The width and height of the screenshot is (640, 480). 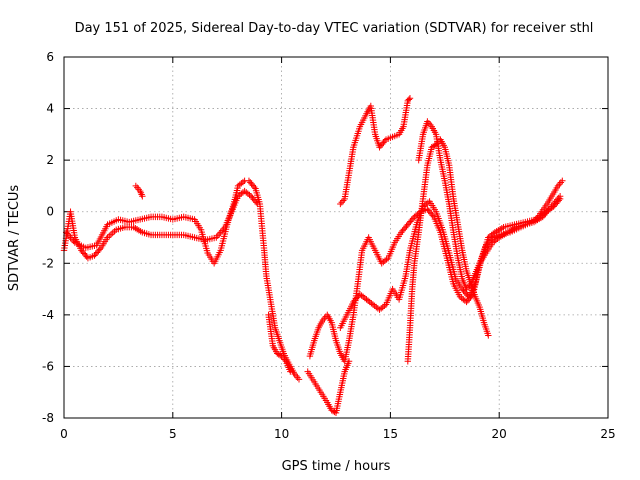 I want to click on y-tick-label: -8, so click(x=48, y=418).